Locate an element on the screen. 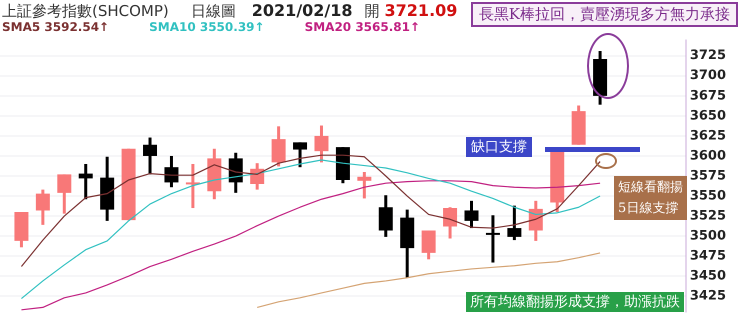 The width and height of the screenshot is (740, 324). y-tick-label: 3475 is located at coordinates (708, 256).